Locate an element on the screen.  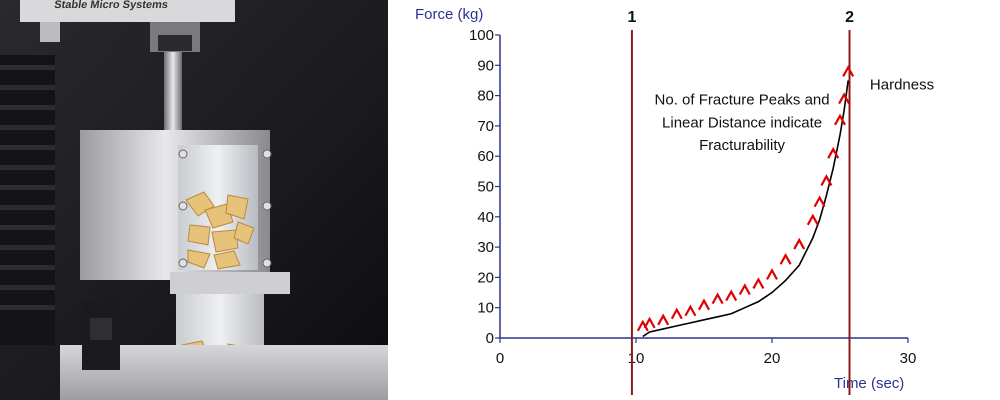
x-tick-label: 0 is located at coordinates (500, 358).